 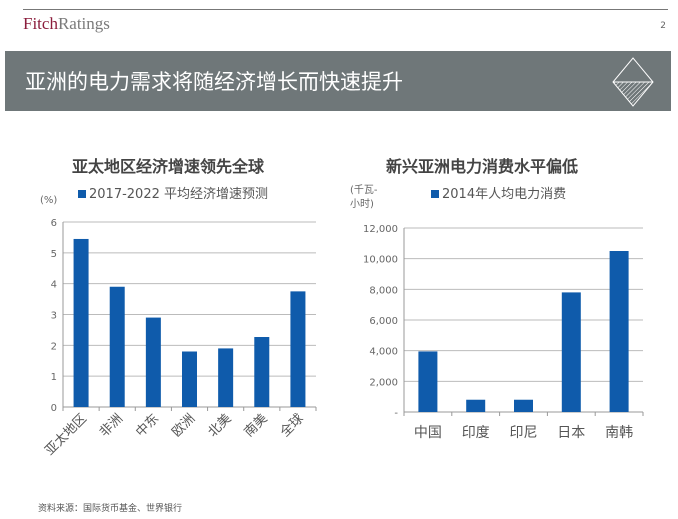 What do you see at coordinates (364, 190) in the screenshot?
I see `unit-line: (千瓦-` at bounding box center [364, 190].